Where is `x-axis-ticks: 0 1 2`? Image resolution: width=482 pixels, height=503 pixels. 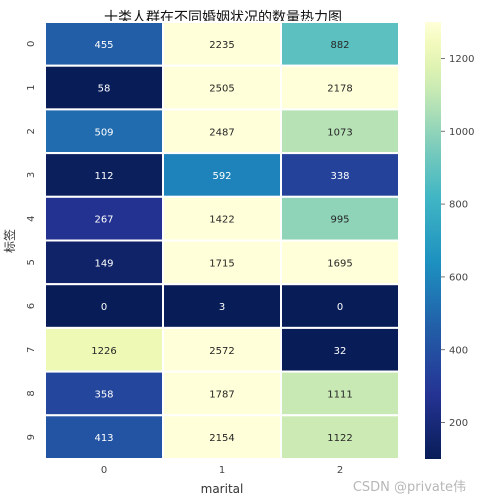
x-axis-ticks: 0 1 2 is located at coordinates (222, 470).